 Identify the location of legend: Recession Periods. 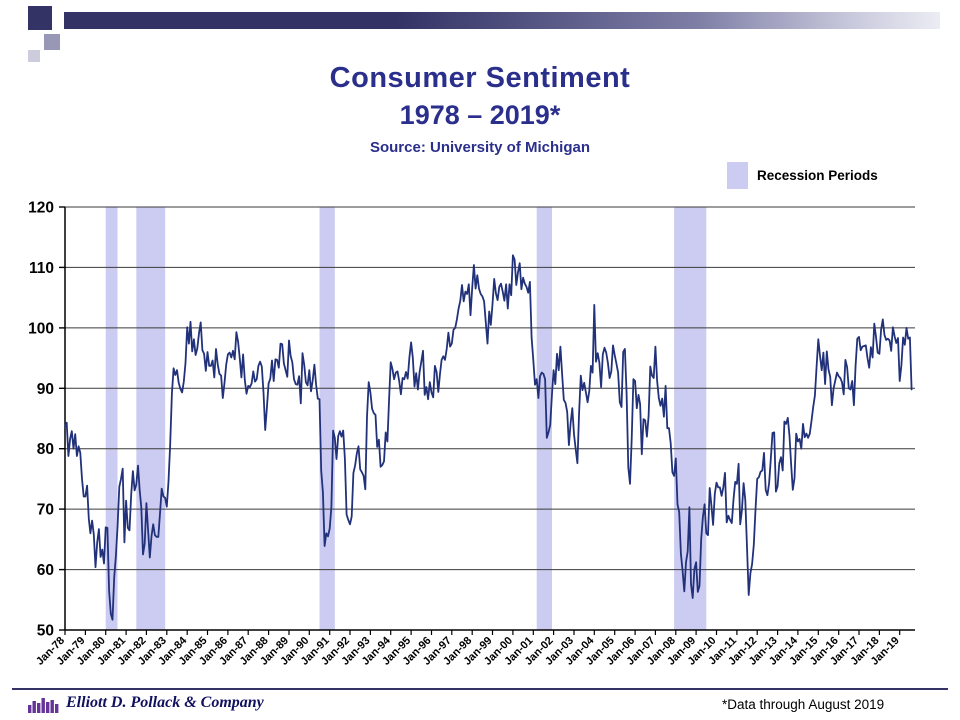
(802, 175).